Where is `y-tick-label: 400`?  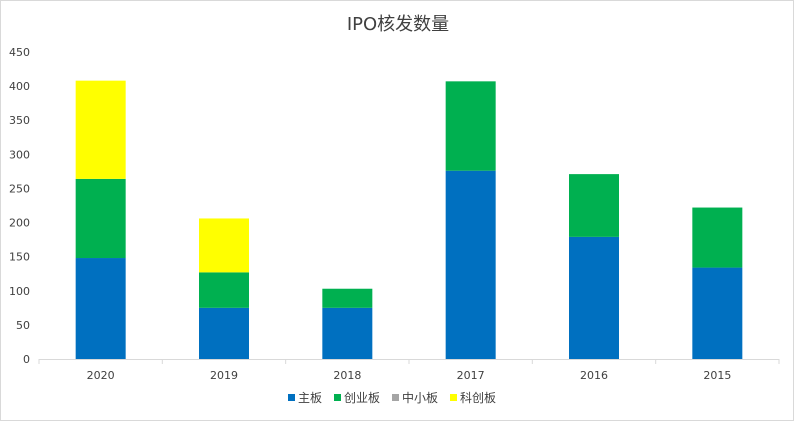
y-tick-label: 400 is located at coordinates (19, 86).